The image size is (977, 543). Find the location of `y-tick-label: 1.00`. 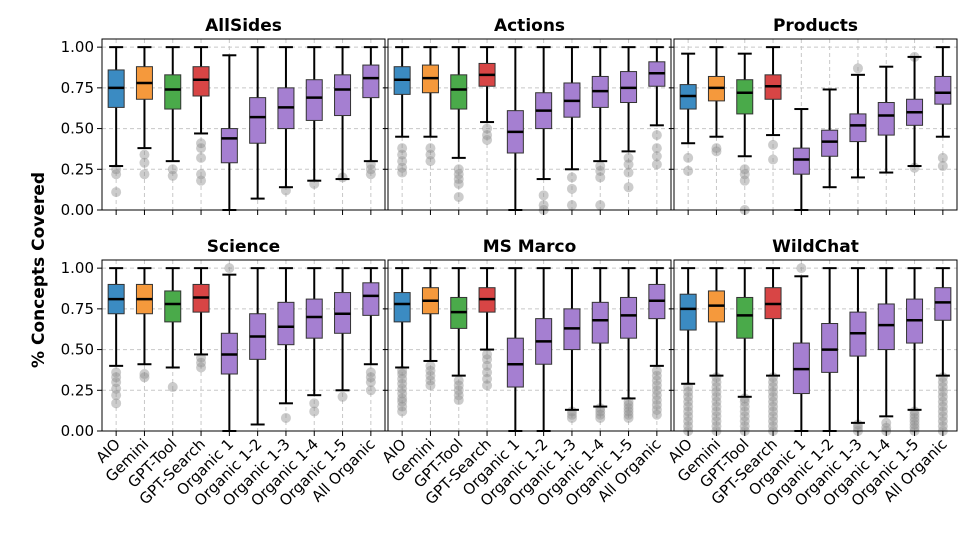

y-tick-label: 1.00 is located at coordinates (77, 47).